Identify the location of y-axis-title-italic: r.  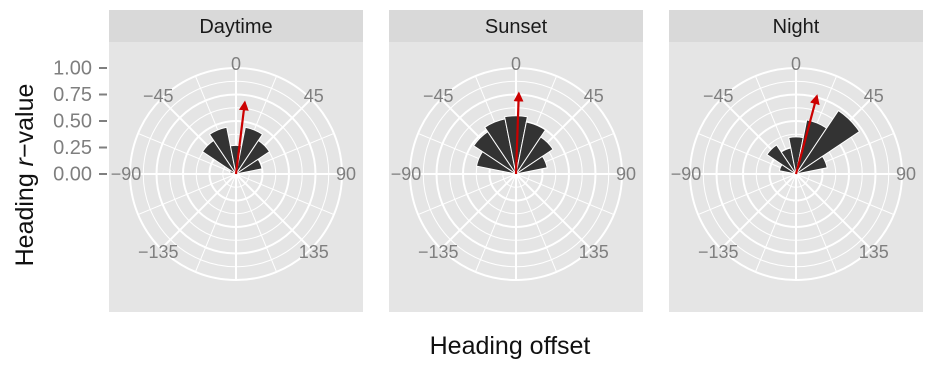
(25, 161).